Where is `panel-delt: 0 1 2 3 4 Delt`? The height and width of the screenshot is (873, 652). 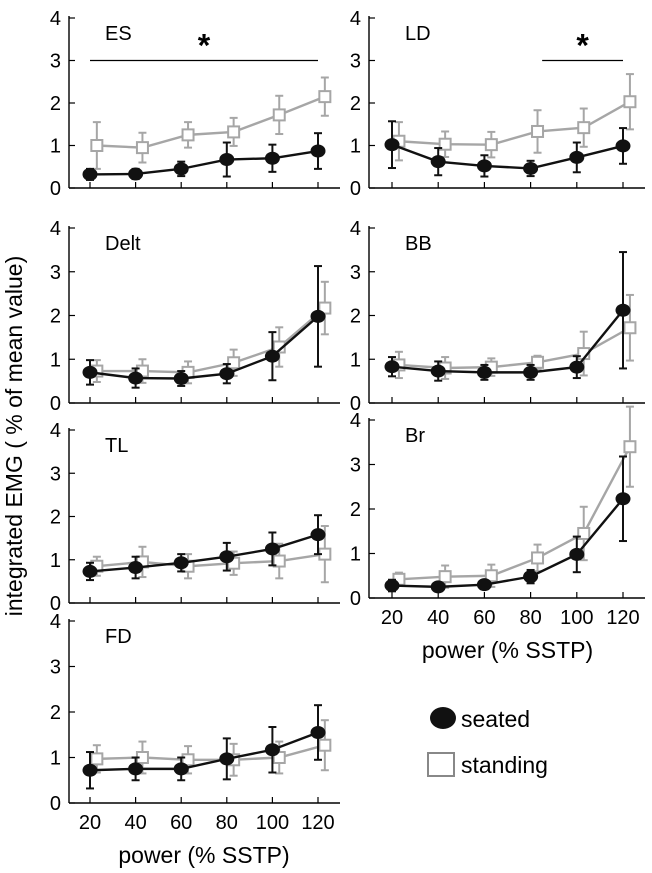
panel-delt: 0 1 2 3 4 Delt is located at coordinates (195, 316).